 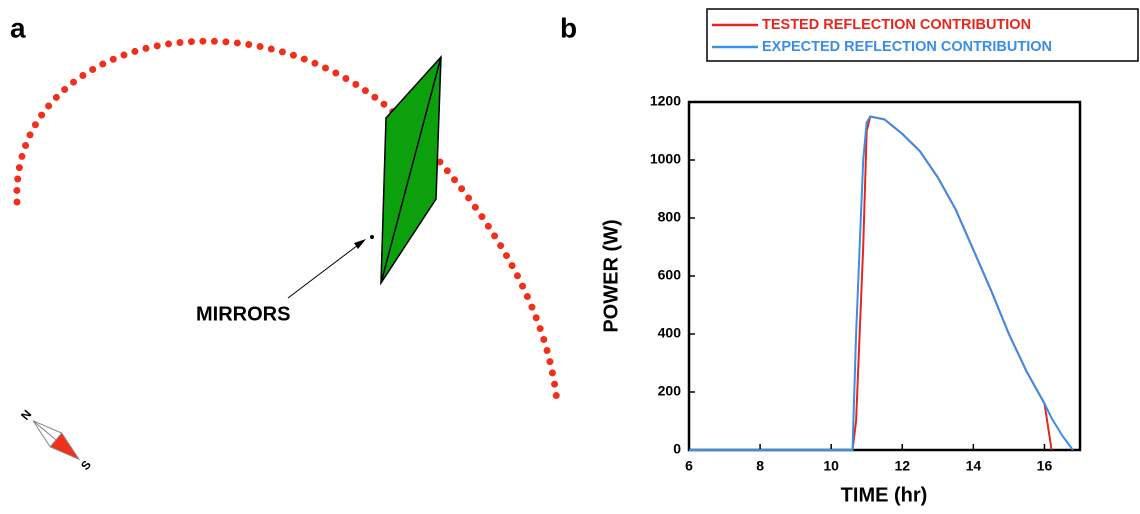 What do you see at coordinates (670, 217) in the screenshot?
I see `y-tick-label: 800` at bounding box center [670, 217].